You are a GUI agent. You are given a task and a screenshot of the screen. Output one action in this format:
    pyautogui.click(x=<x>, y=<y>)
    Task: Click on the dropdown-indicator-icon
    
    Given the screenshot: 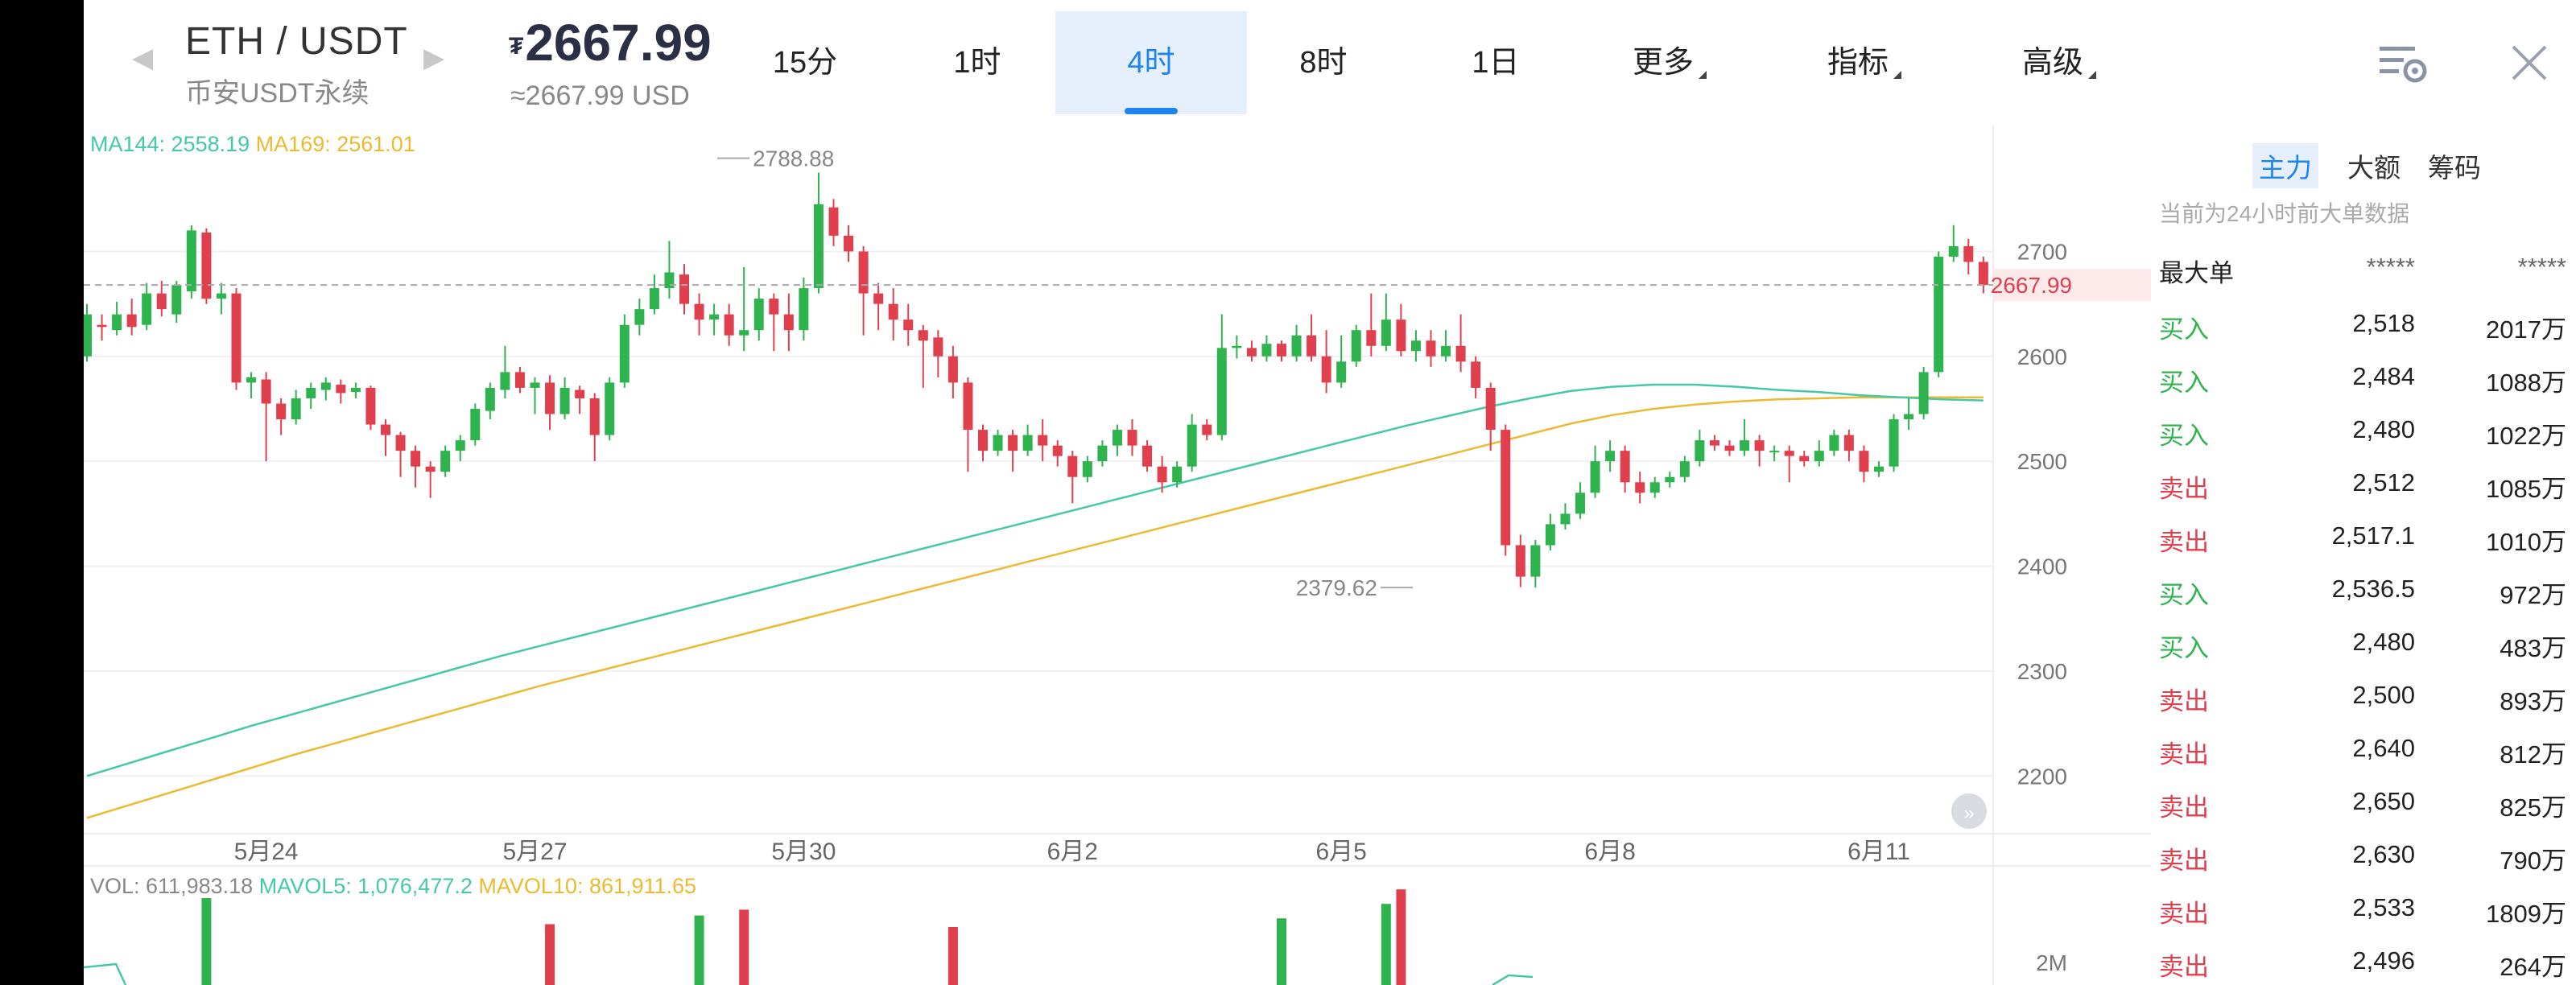 What is the action you would take?
    pyautogui.click(x=2092, y=75)
    